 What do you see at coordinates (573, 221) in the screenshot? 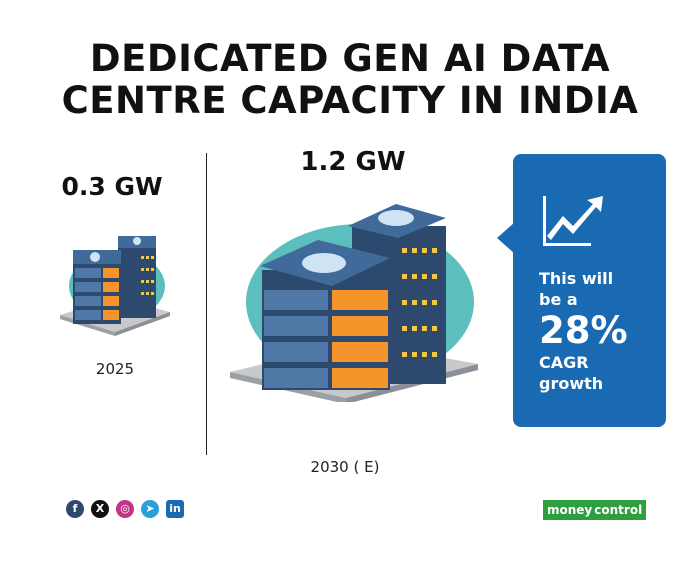
I see `trending-up-icon` at bounding box center [573, 221].